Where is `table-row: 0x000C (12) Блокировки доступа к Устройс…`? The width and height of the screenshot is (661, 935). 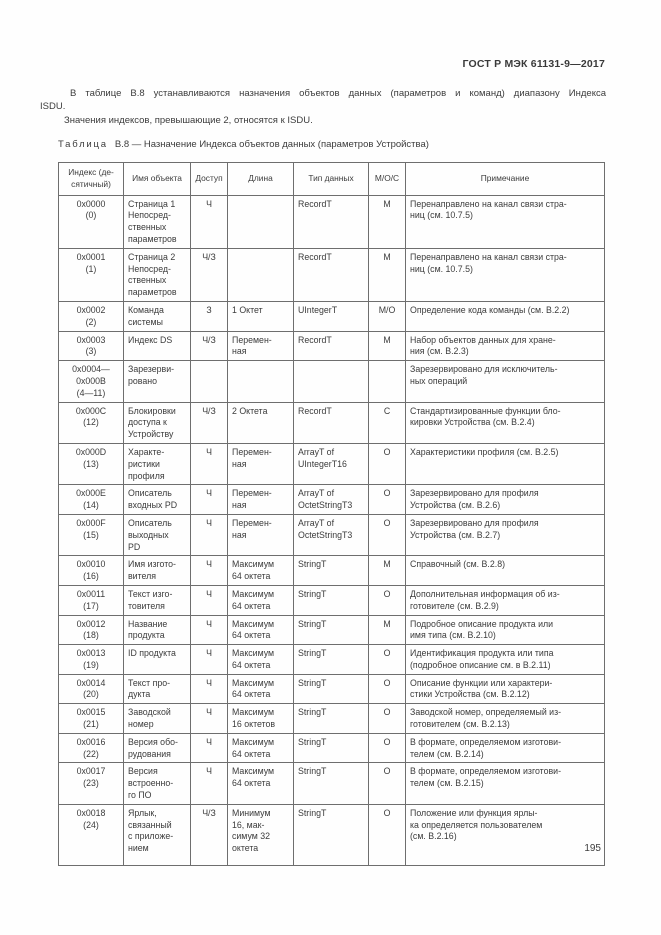 table-row: 0x000C (12) Блокировки доступа к Устройс… is located at coordinates (331, 422).